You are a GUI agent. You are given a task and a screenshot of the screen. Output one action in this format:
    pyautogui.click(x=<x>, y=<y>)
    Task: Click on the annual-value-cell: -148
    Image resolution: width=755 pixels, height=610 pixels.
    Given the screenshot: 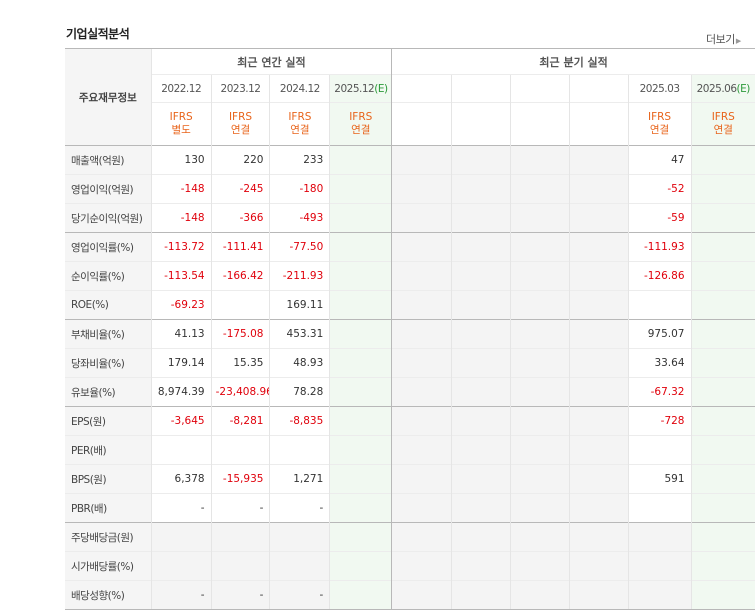 What is the action you would take?
    pyautogui.click(x=181, y=218)
    